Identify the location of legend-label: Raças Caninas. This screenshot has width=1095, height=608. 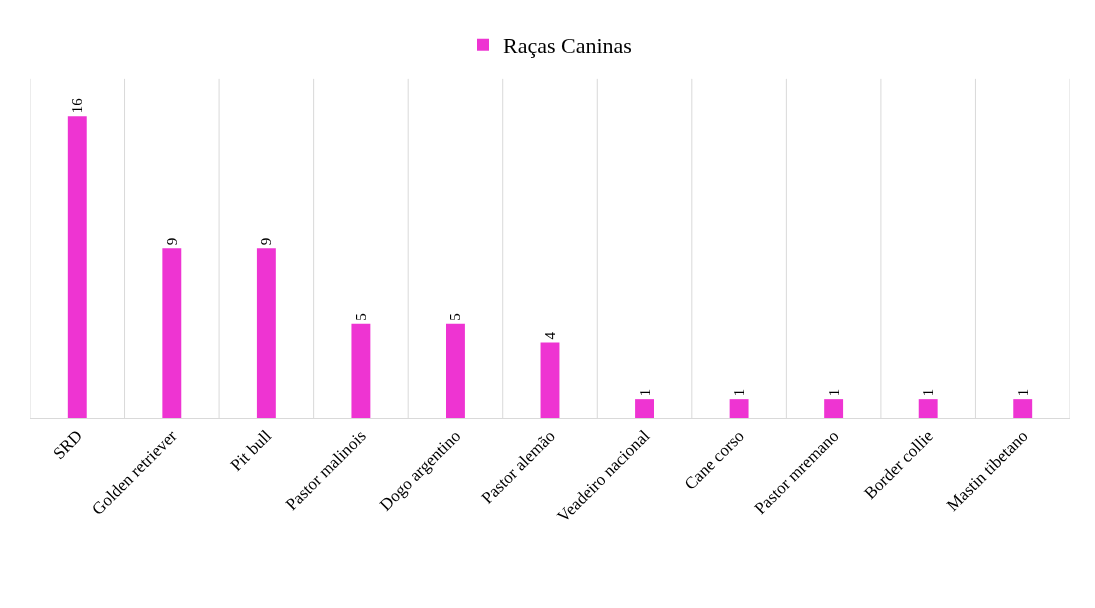
(567, 46).